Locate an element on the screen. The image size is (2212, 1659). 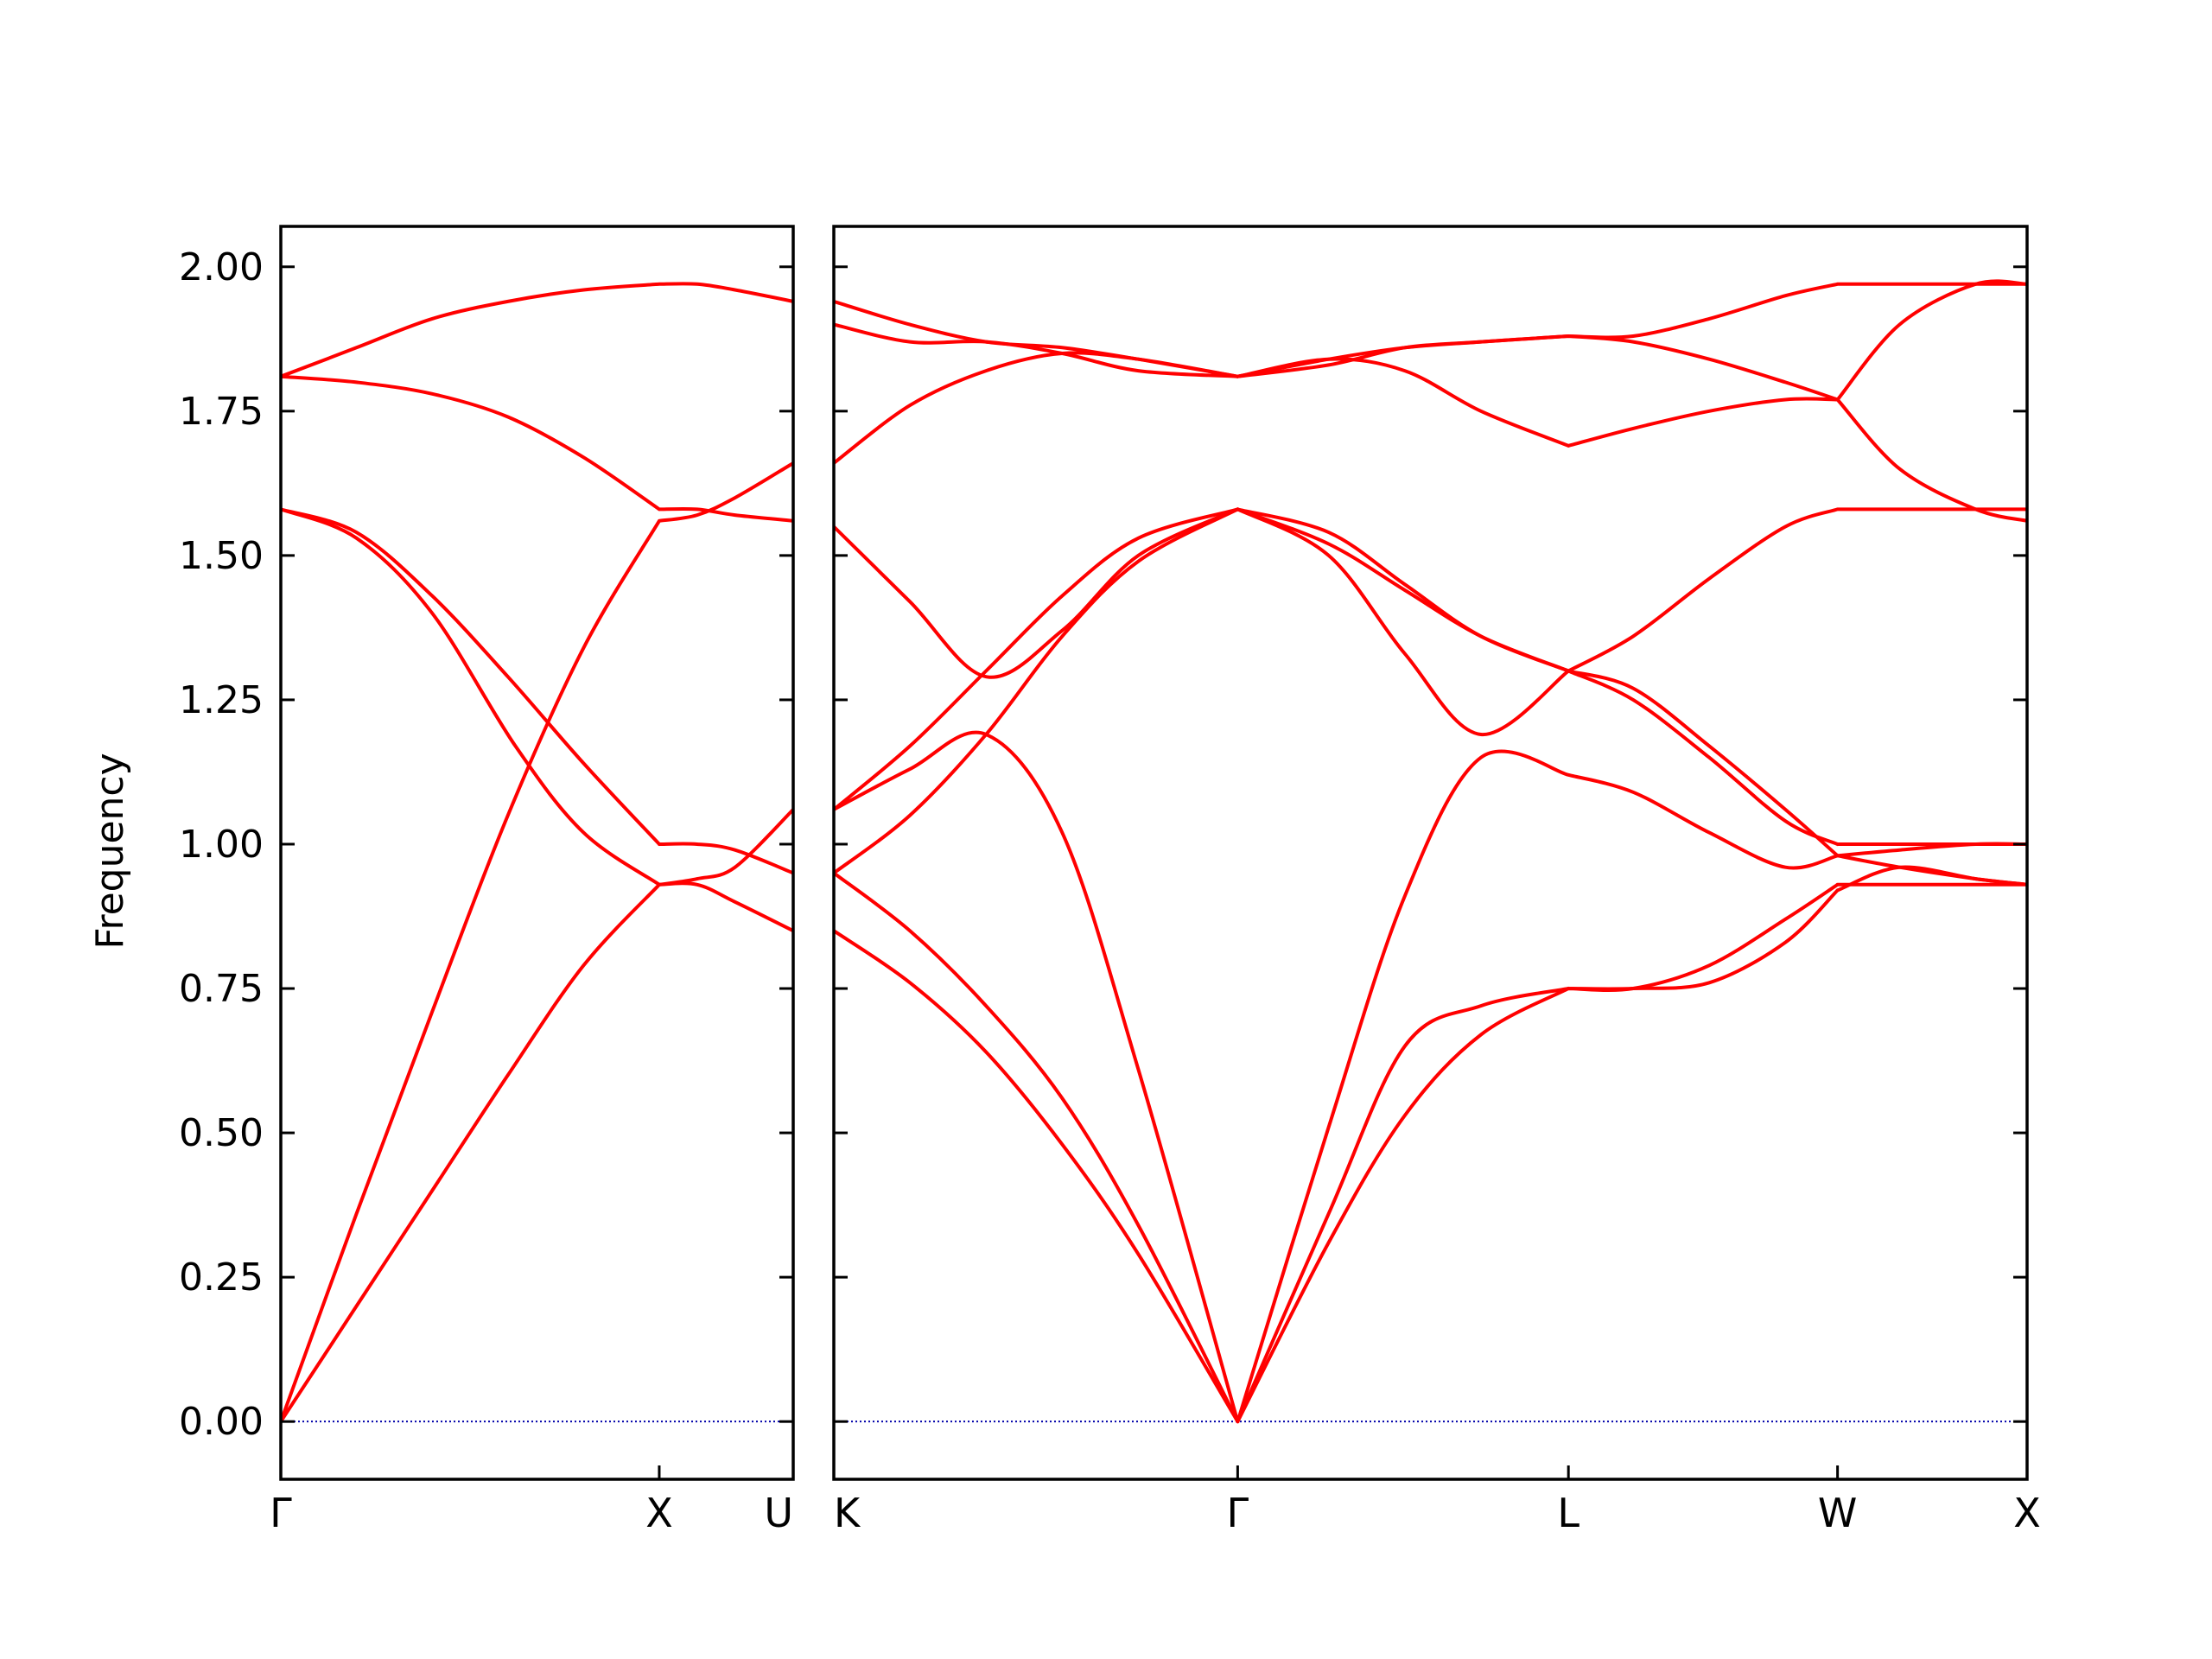
y-tick-label: 1.25 is located at coordinates (221, 700).